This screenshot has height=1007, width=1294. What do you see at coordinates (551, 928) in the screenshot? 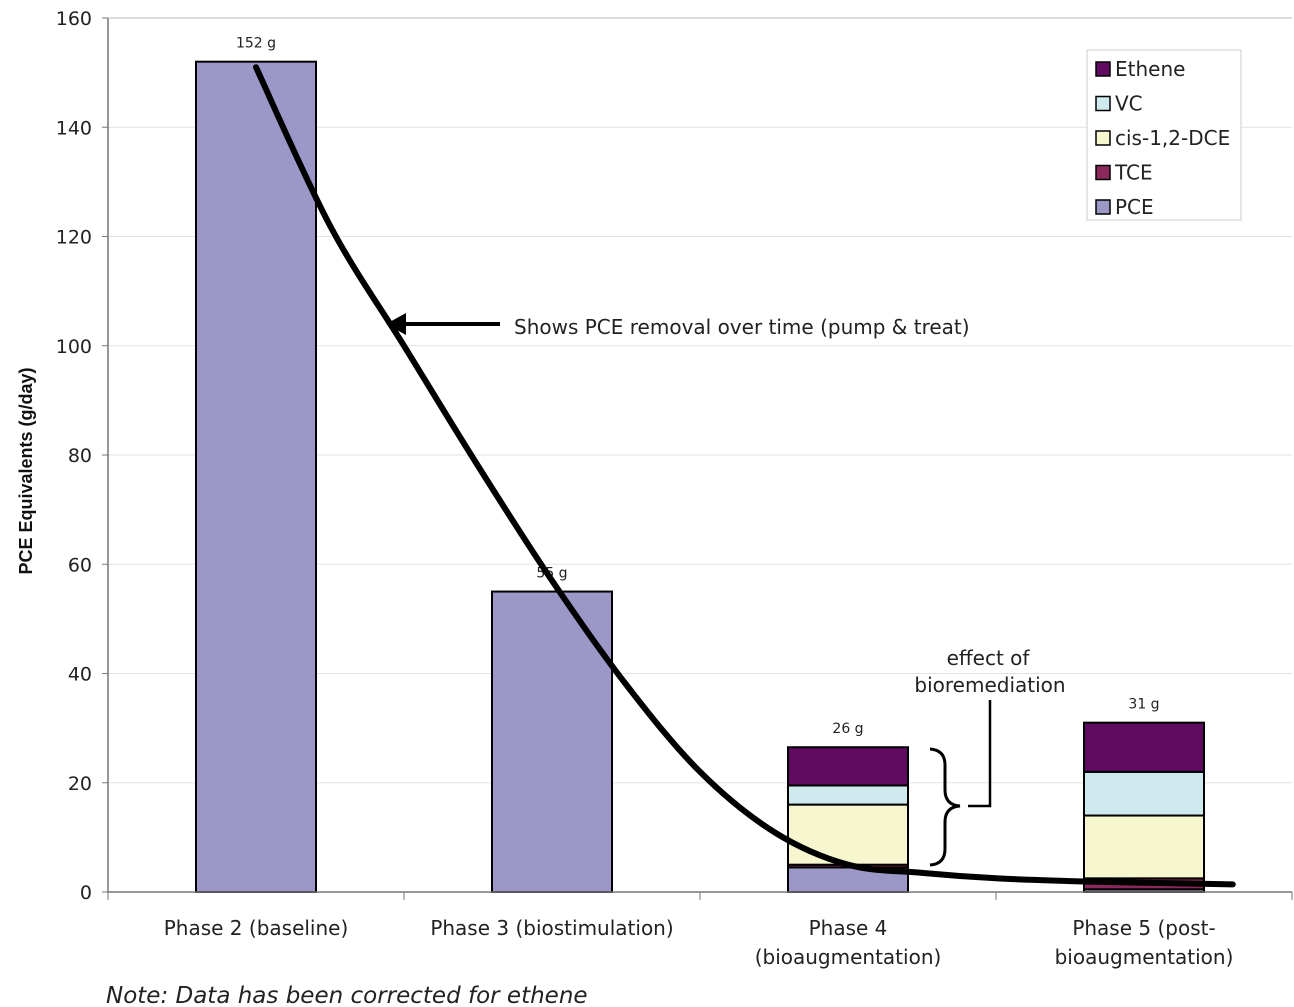
I see `x-category-label: Phase 3 (biostimulation)` at bounding box center [551, 928].